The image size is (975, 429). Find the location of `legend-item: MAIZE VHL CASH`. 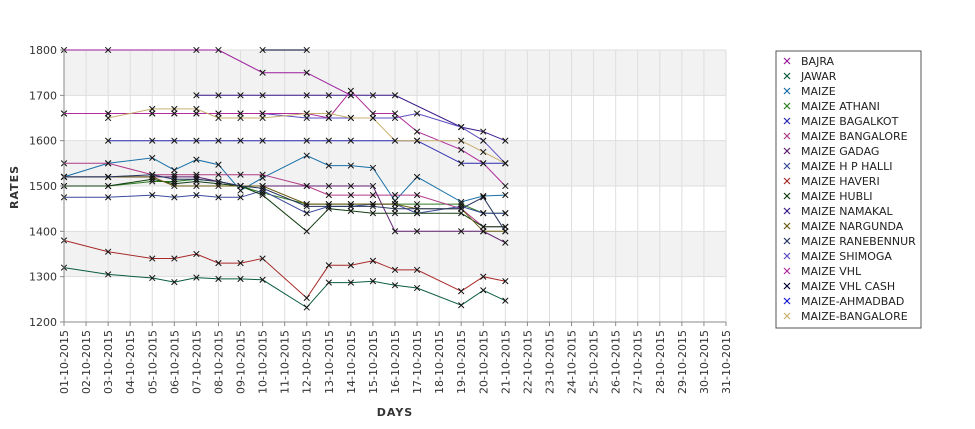

legend-item: MAIZE VHL CASH is located at coordinates (839, 286).